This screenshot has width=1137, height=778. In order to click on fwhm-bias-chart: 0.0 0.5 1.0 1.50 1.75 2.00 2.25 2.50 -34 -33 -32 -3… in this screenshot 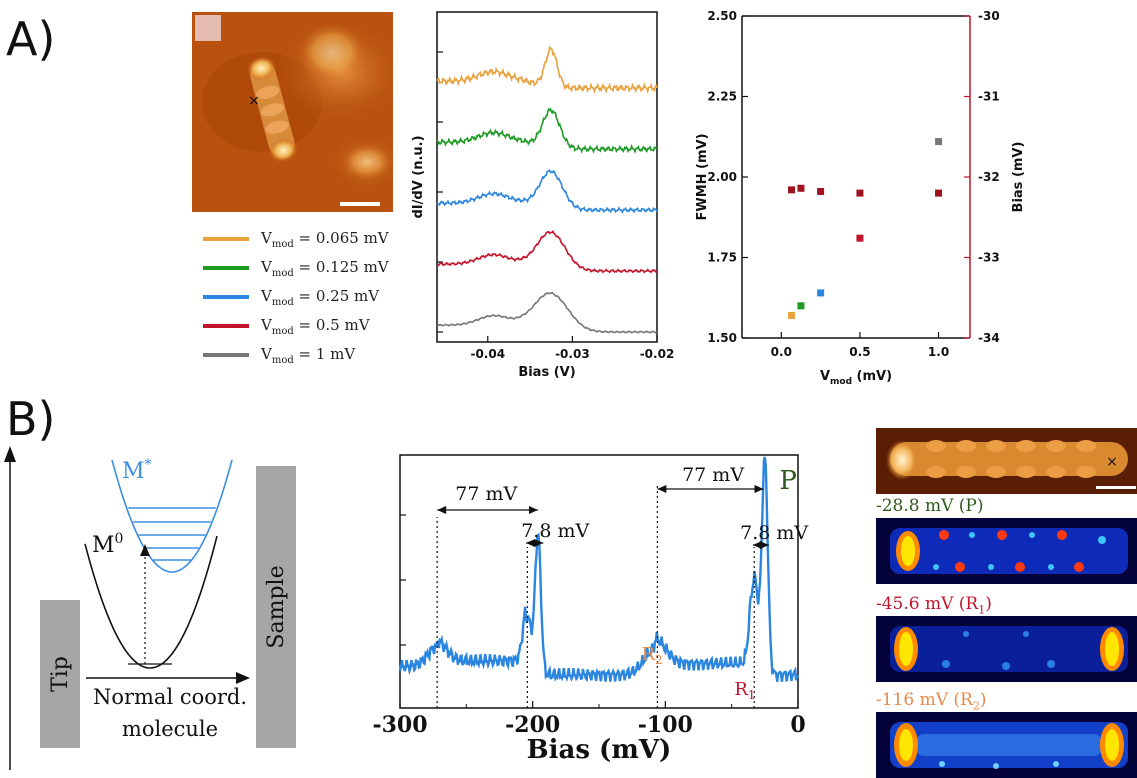, I will do `click(860, 198)`.